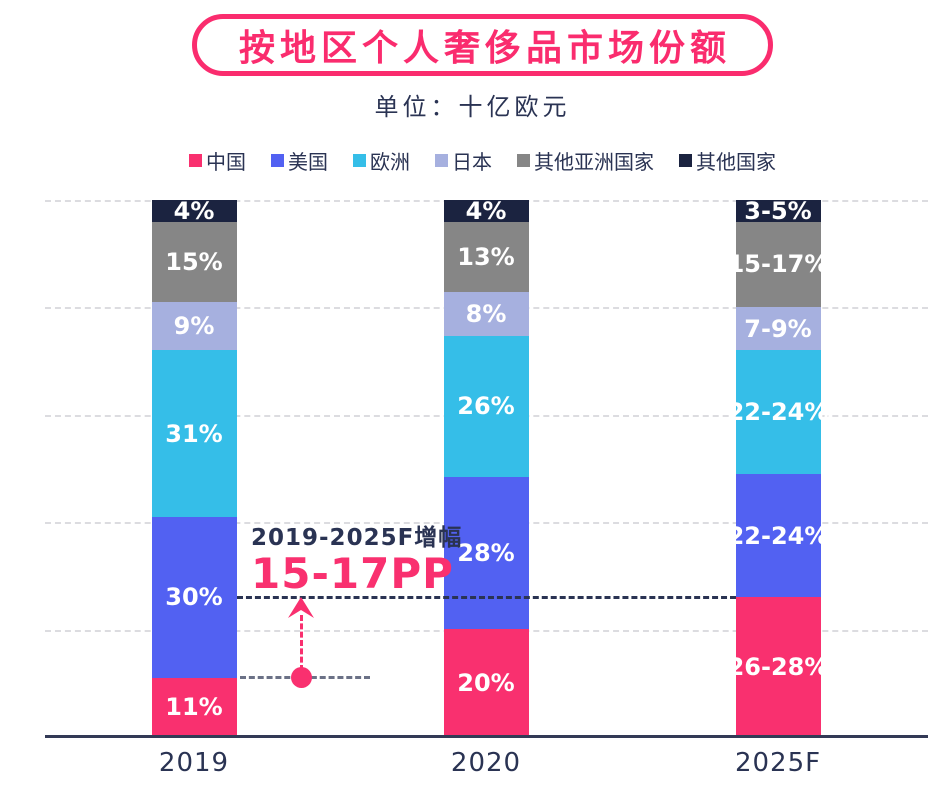 This screenshot has height=791, width=945. I want to click on segment-2019-欧洲: 31%, so click(194, 433).